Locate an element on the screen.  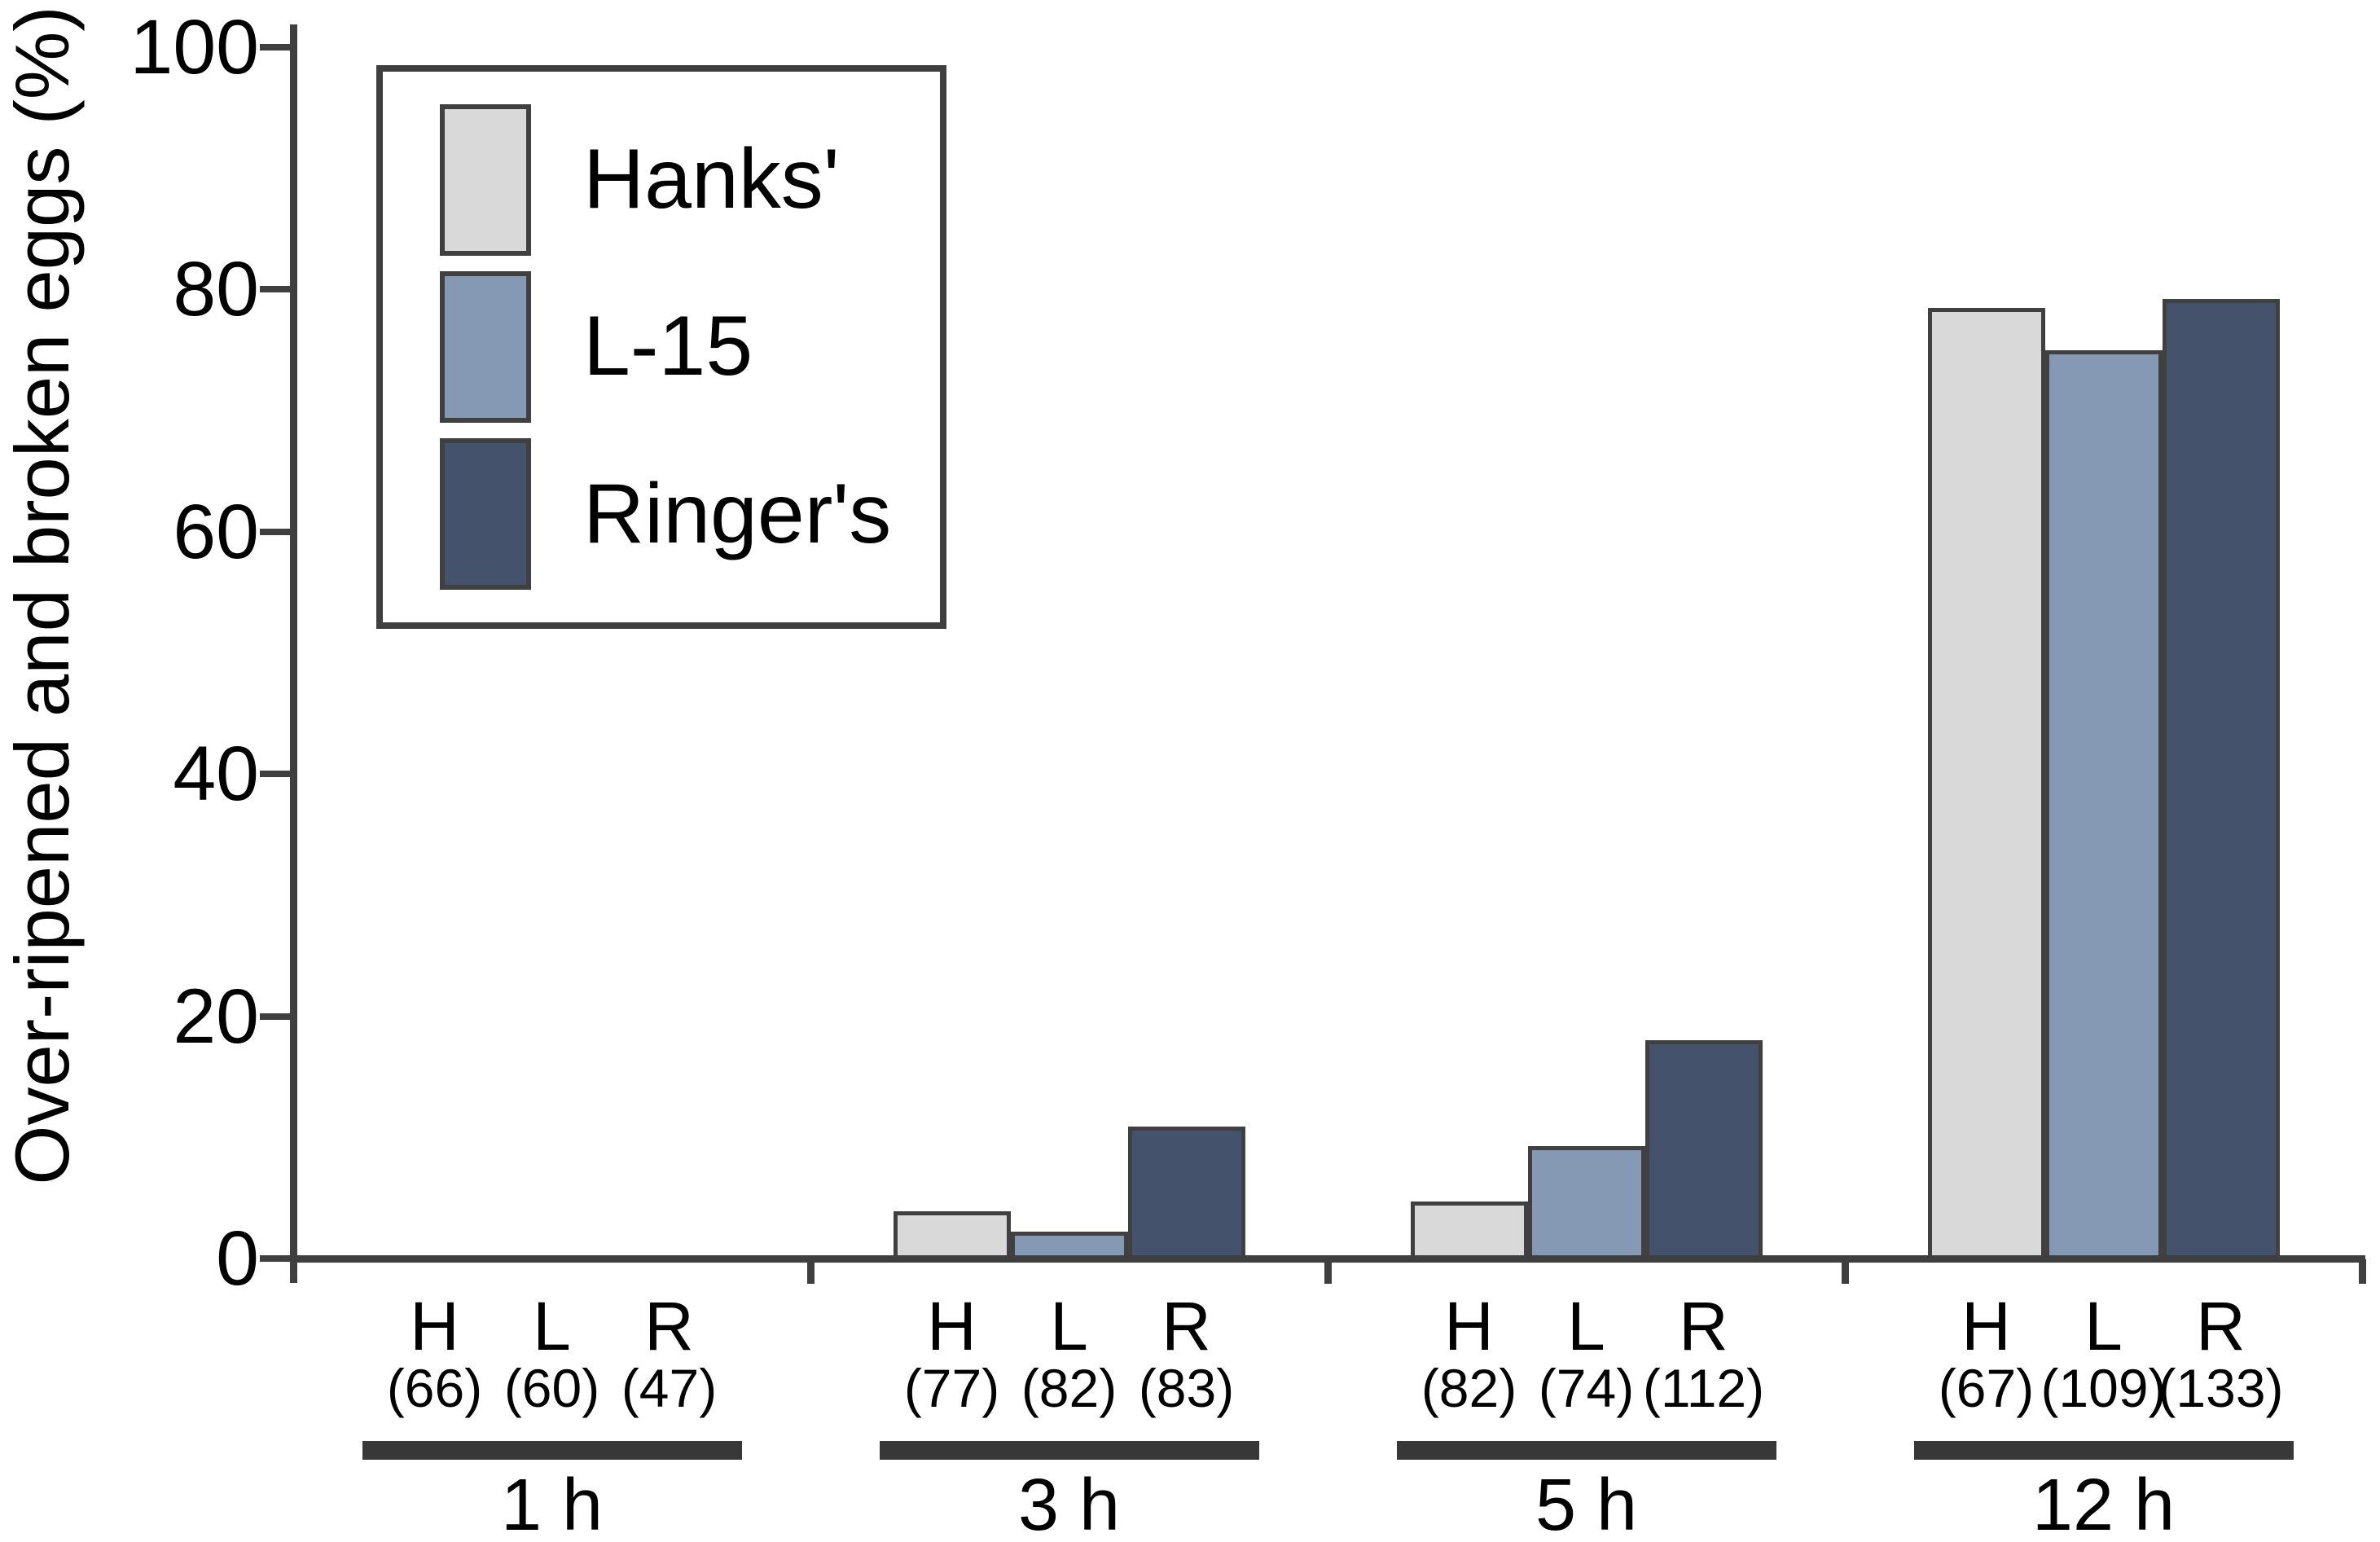
bar-count-label: (67) is located at coordinates (1987, 1388).